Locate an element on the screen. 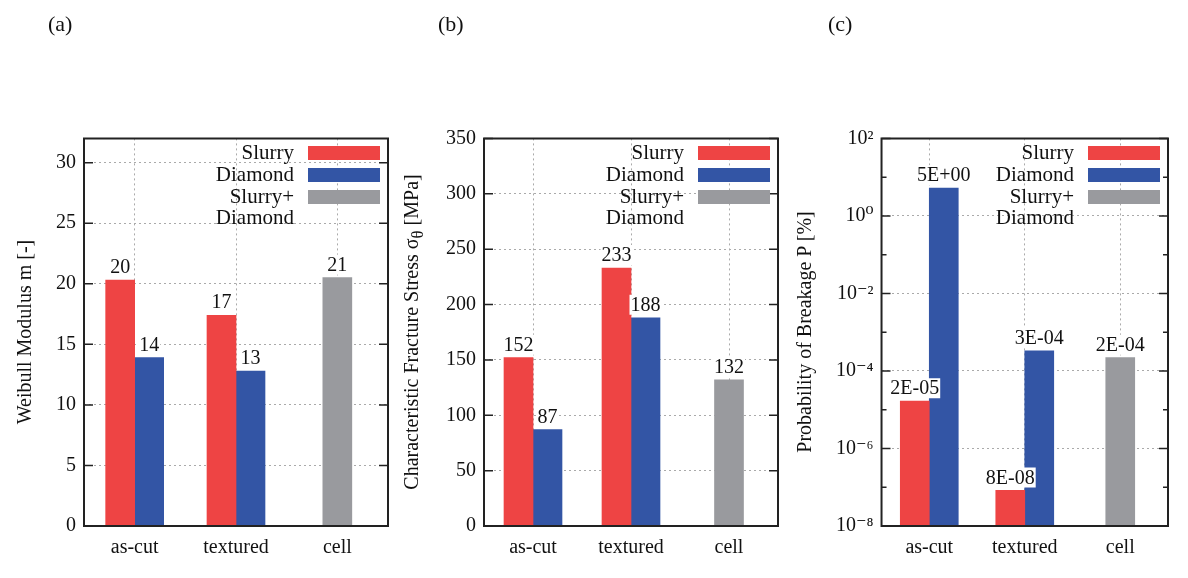  data-label: 21 is located at coordinates (337, 263).